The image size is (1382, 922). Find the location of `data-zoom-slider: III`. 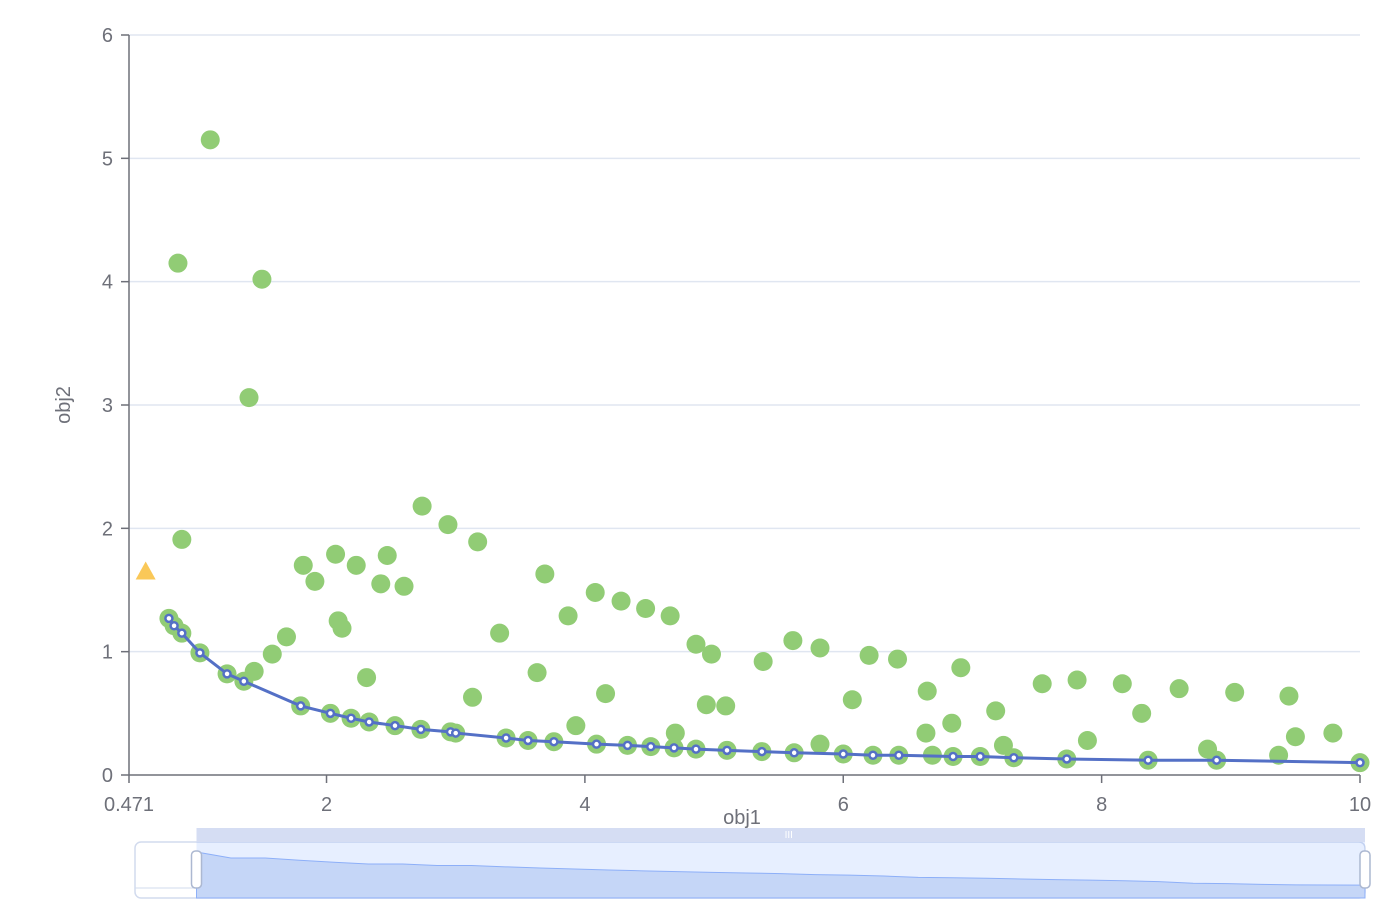

data-zoom-slider: III is located at coordinates (752, 863).